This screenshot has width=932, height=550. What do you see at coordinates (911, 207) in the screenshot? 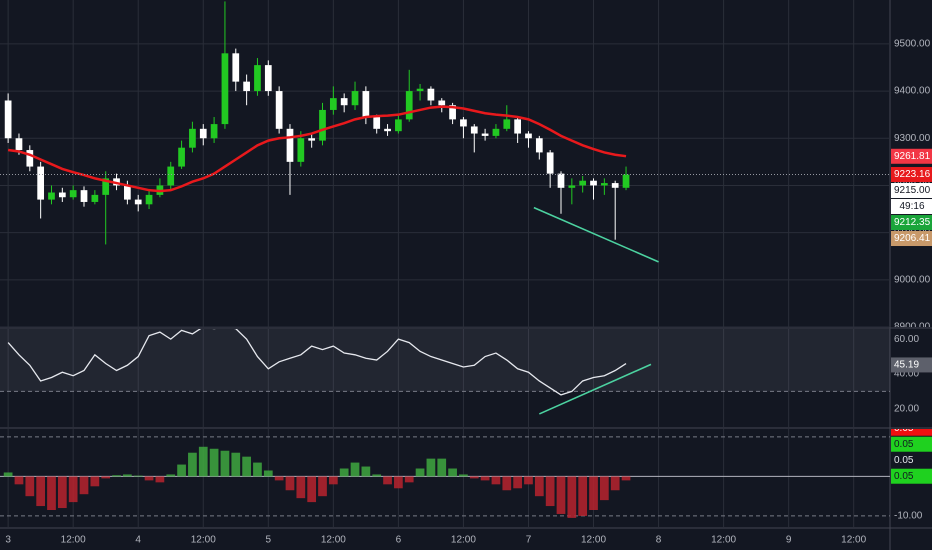
I see `countdown-box` at bounding box center [911, 207].